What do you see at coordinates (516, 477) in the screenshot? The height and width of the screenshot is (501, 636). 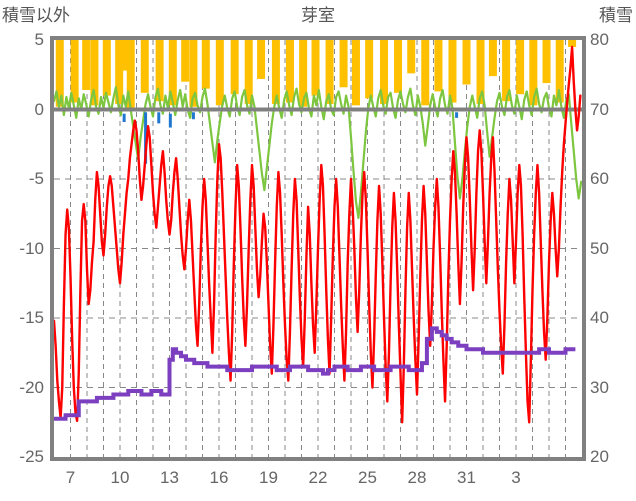 I see `x-tick: 3` at bounding box center [516, 477].